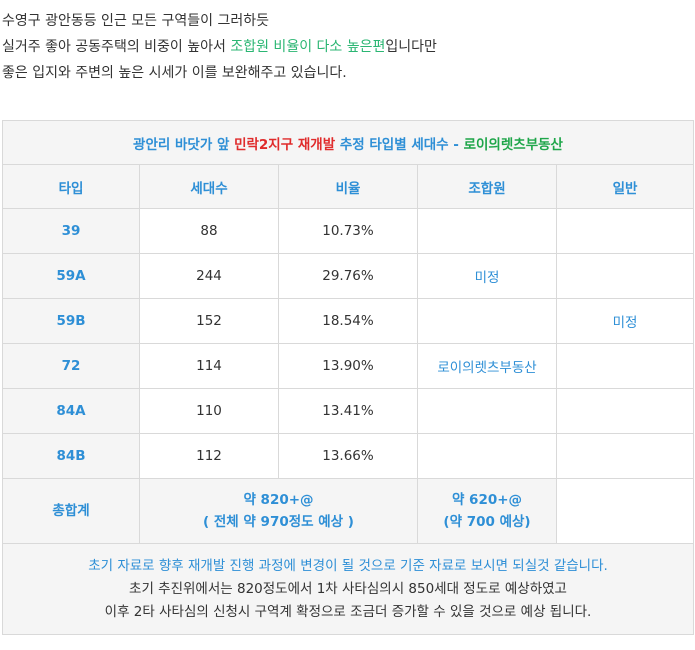  What do you see at coordinates (71, 366) in the screenshot?
I see `cell-type: 72` at bounding box center [71, 366].